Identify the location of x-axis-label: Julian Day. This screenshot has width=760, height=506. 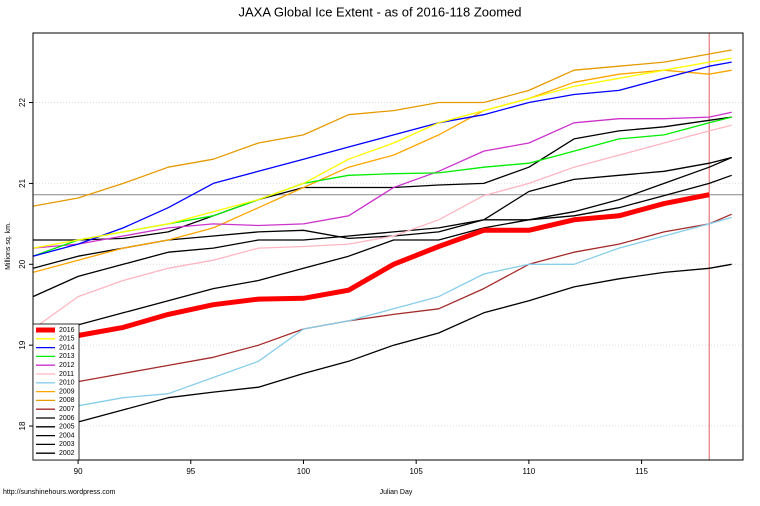
(396, 492).